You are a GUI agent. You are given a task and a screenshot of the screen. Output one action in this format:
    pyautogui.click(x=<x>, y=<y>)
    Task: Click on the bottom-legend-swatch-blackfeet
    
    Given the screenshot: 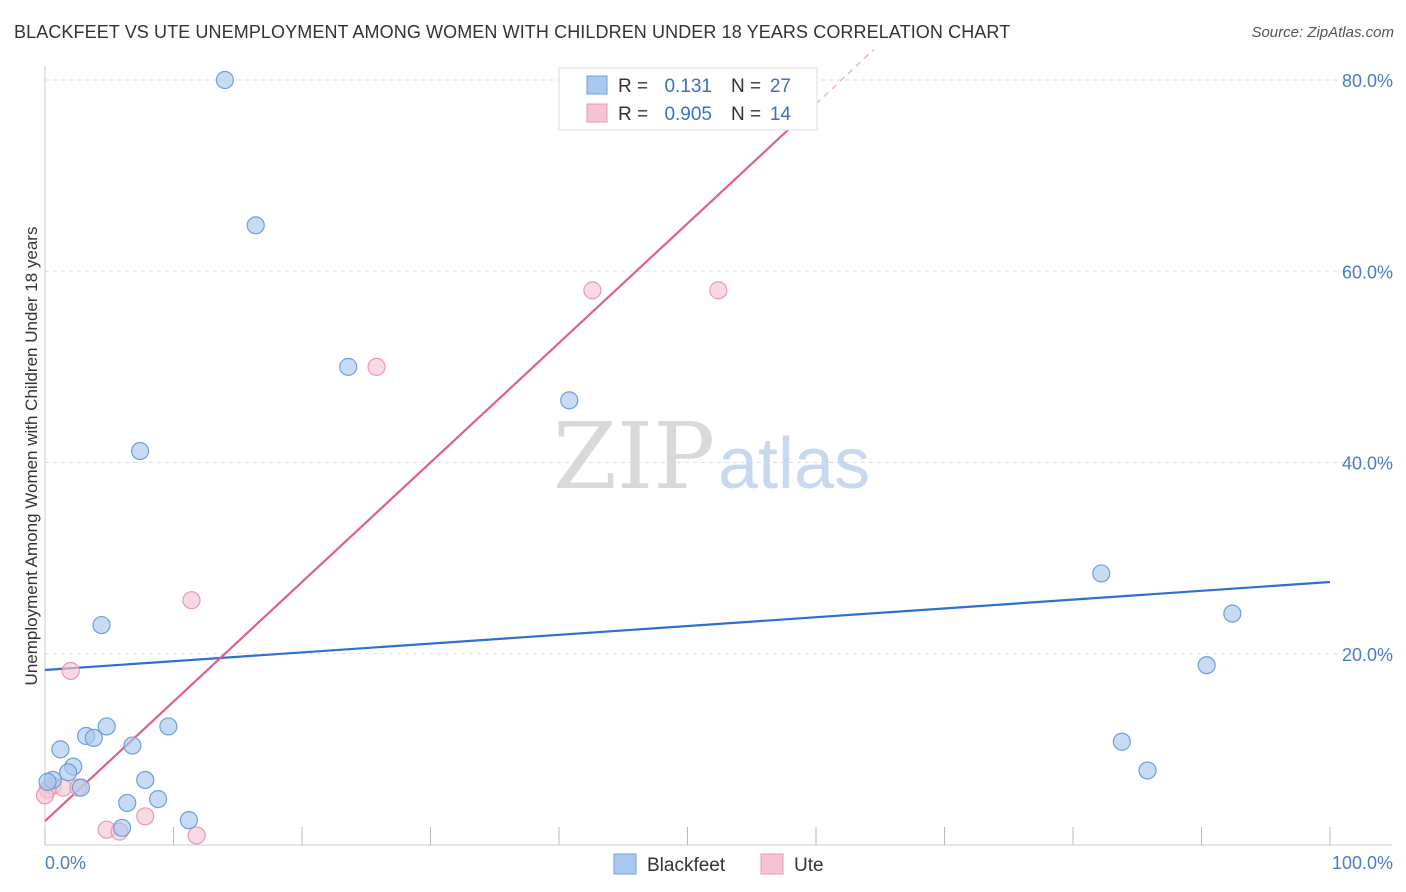 What is the action you would take?
    pyautogui.click(x=625, y=864)
    